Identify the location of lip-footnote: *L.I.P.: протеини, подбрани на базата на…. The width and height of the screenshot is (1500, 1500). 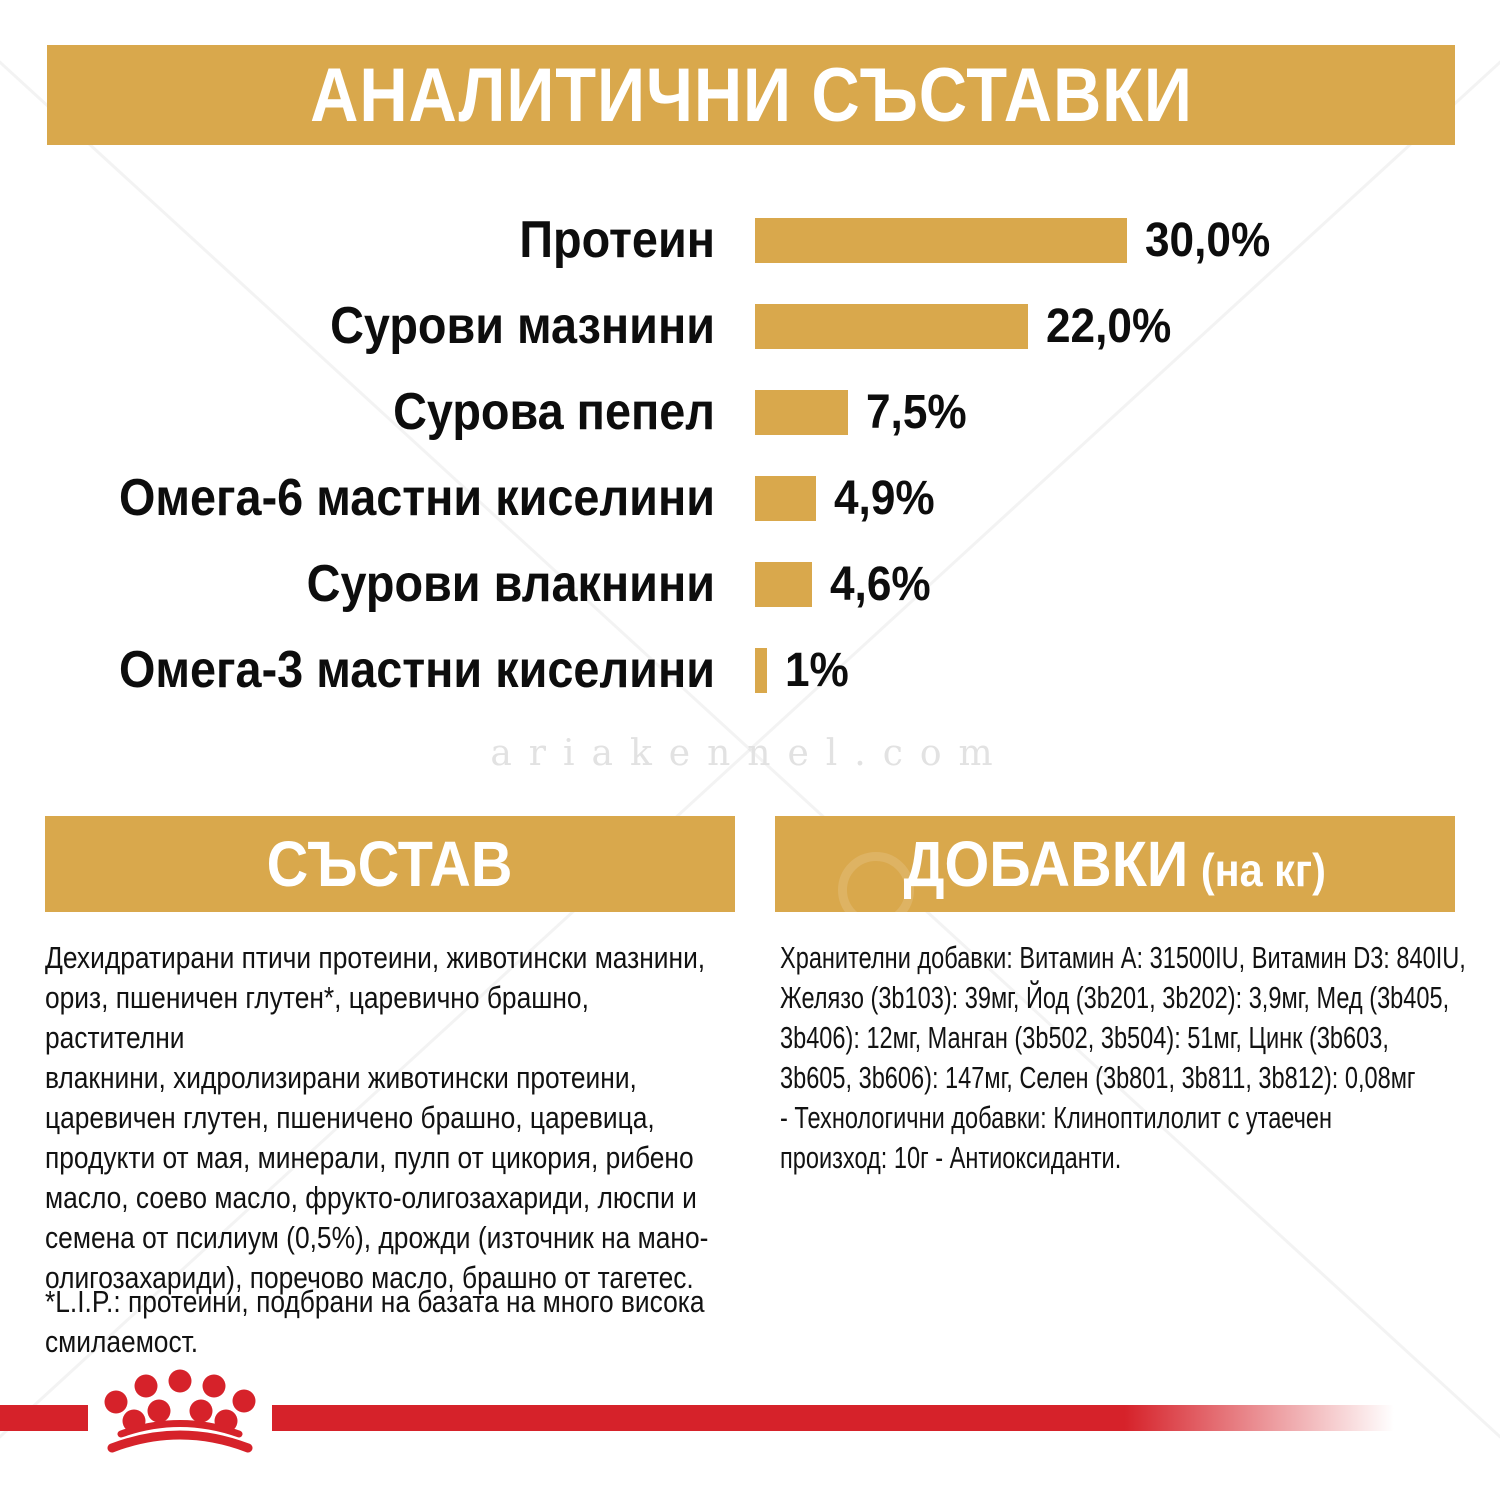
(375, 1321).